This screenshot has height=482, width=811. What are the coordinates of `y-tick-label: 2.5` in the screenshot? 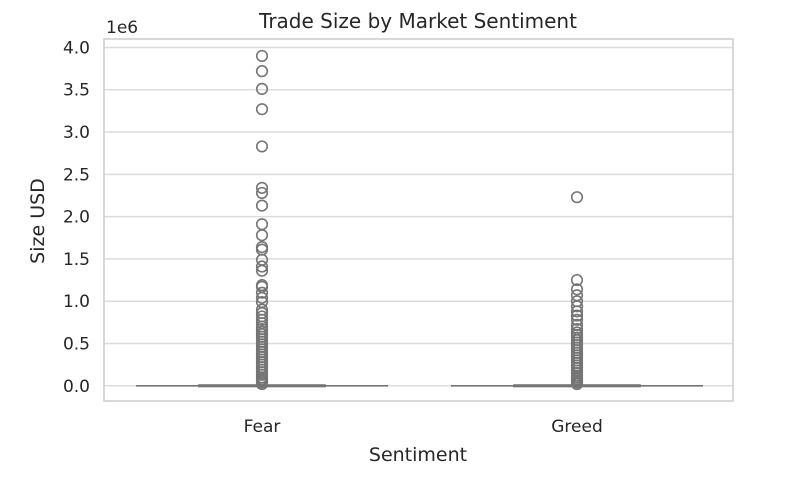 It's located at (76, 175).